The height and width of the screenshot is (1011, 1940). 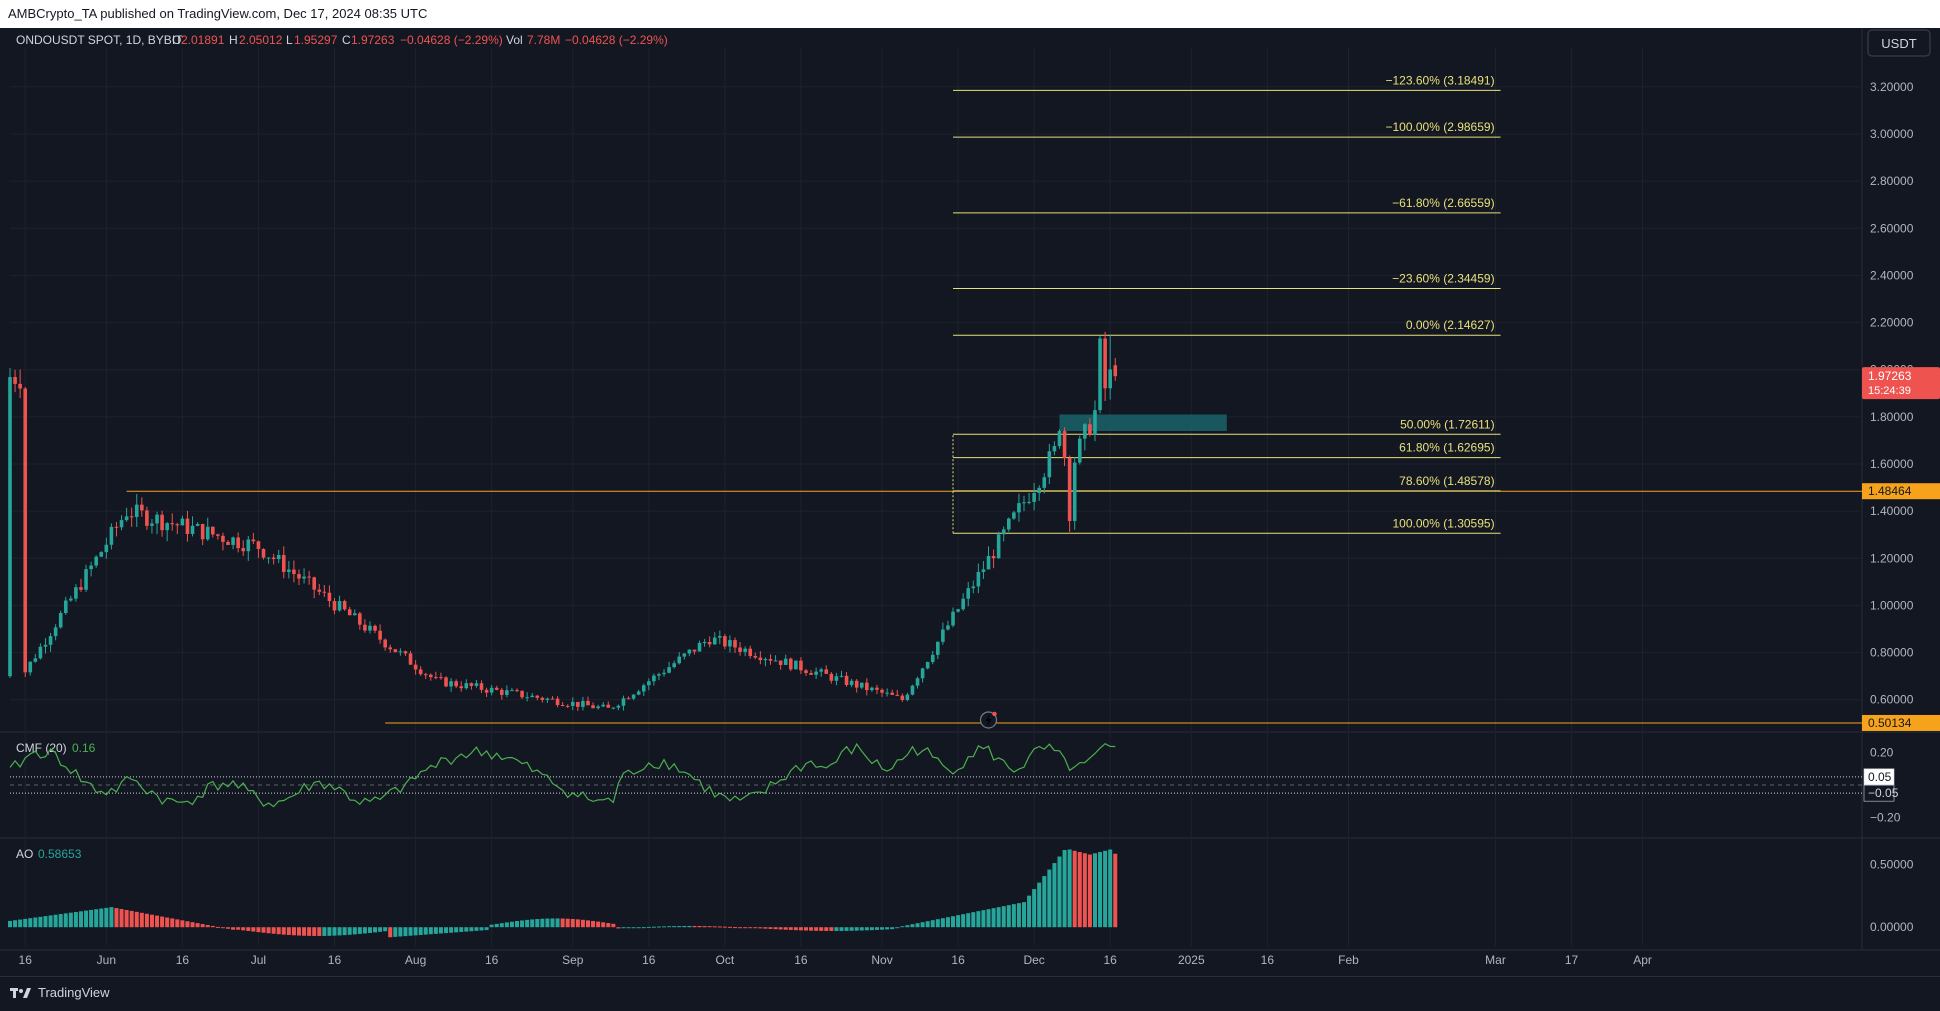 I want to click on cmf-band-label: −0.05, so click(x=1883, y=793).